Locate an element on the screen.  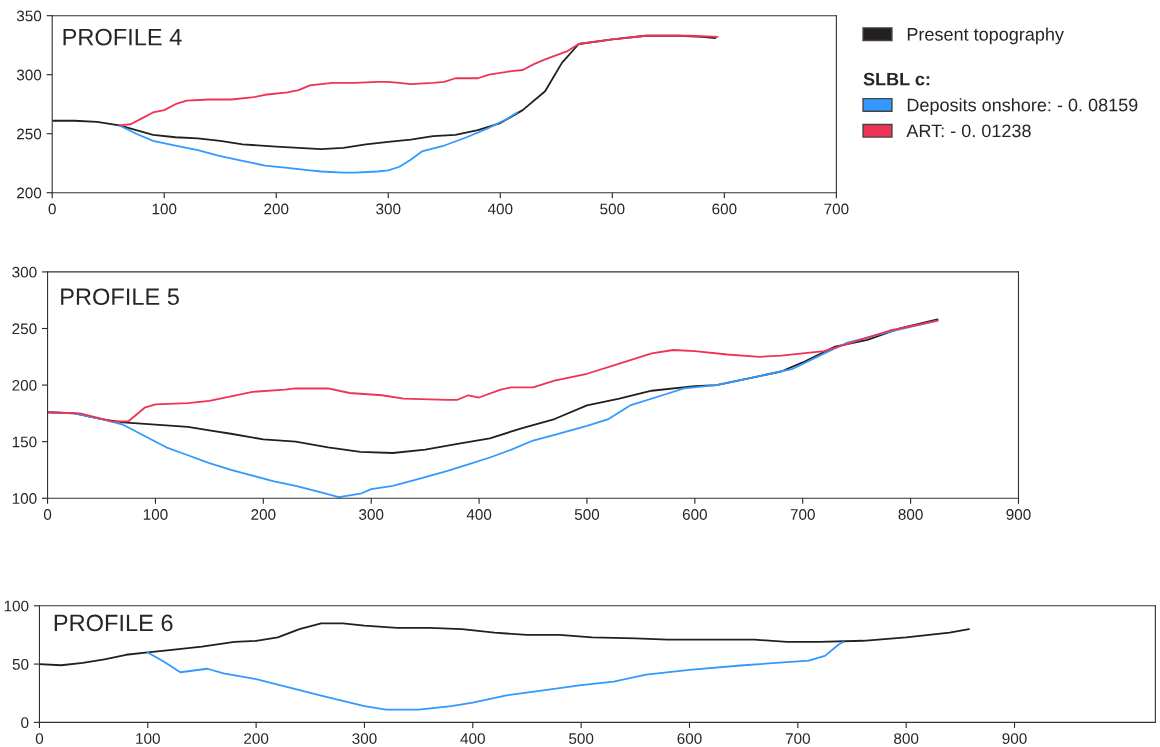
y-tick-label: 50 is located at coordinates (20, 664).